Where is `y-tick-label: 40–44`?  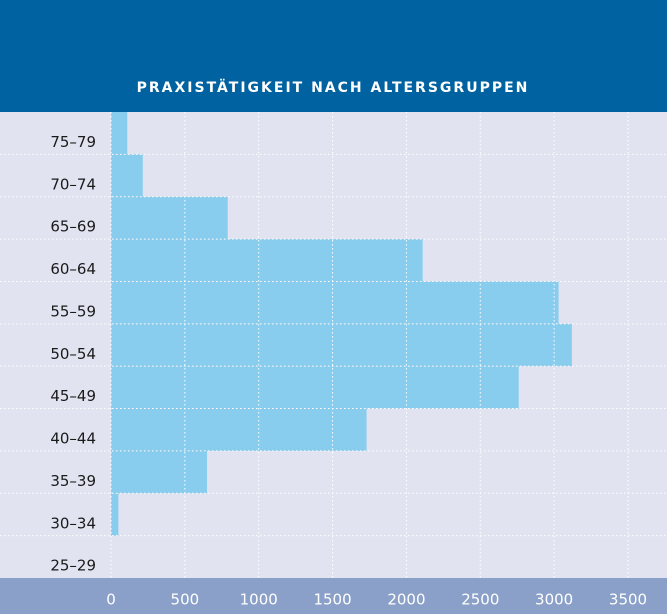 y-tick-label: 40–44 is located at coordinates (73, 439).